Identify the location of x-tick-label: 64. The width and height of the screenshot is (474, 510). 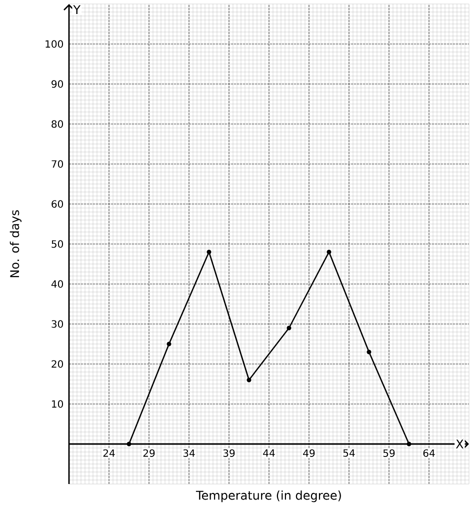
(429, 453).